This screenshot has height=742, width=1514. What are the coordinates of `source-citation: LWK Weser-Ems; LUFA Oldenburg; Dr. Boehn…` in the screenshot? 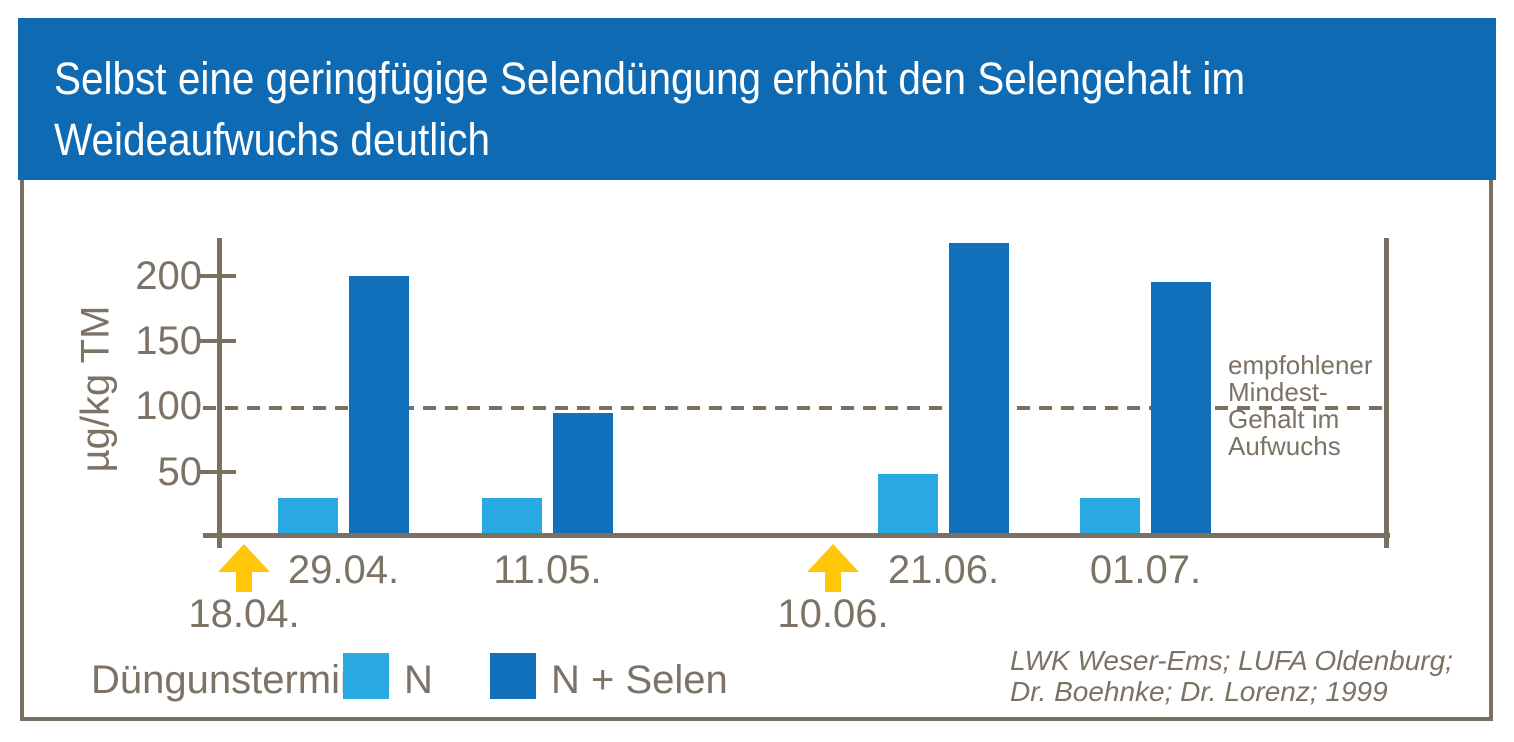 It's located at (1231, 676).